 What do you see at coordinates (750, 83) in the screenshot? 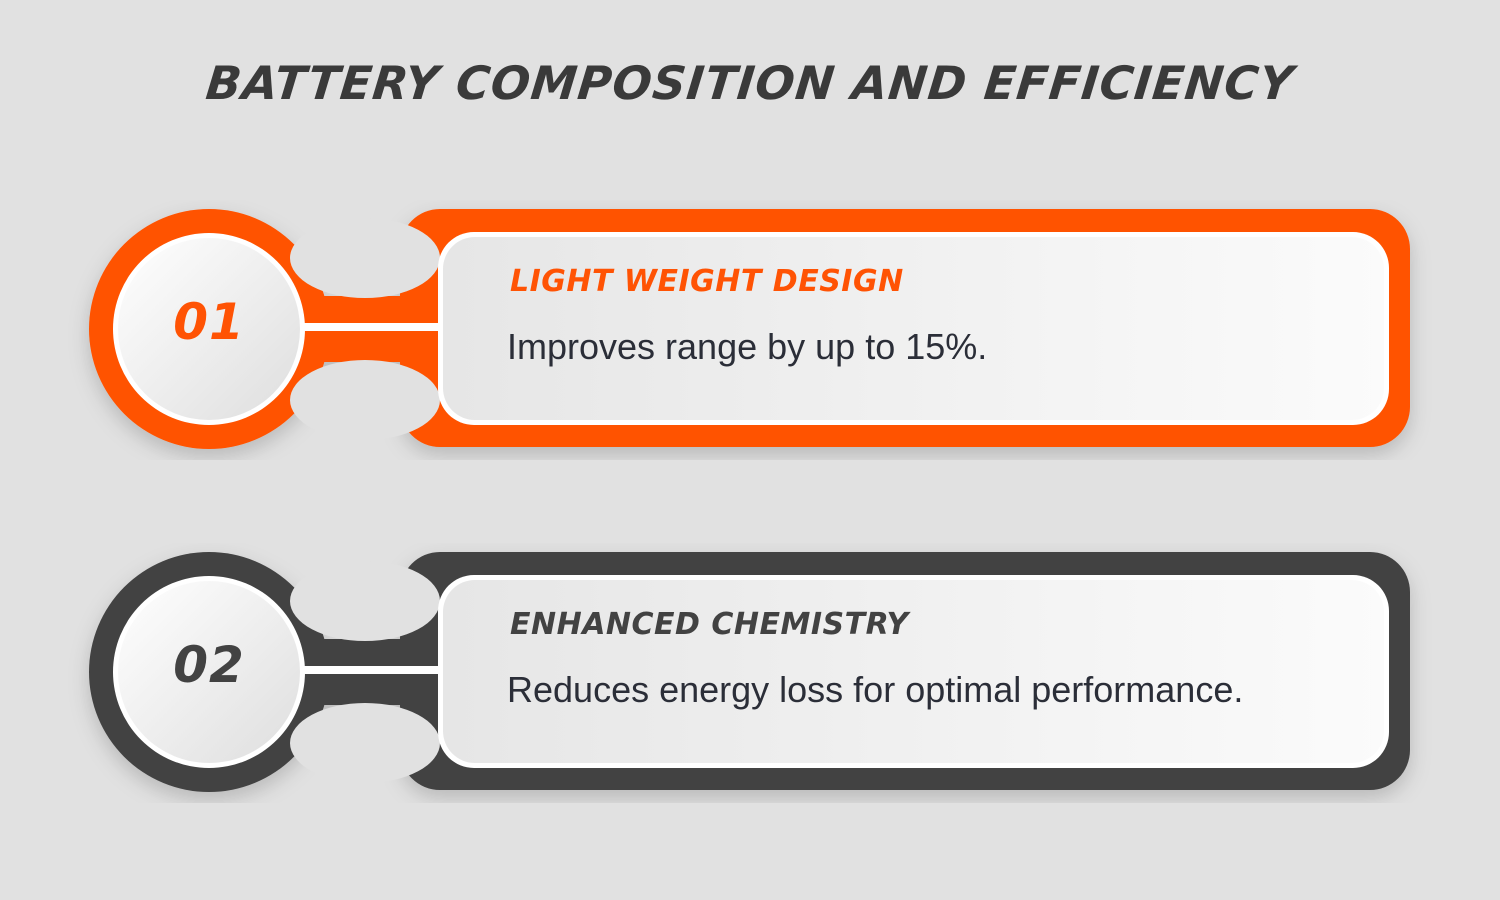
I see `page-title: BATTERY COMPOSITION AND EFFICIENCY` at bounding box center [750, 83].